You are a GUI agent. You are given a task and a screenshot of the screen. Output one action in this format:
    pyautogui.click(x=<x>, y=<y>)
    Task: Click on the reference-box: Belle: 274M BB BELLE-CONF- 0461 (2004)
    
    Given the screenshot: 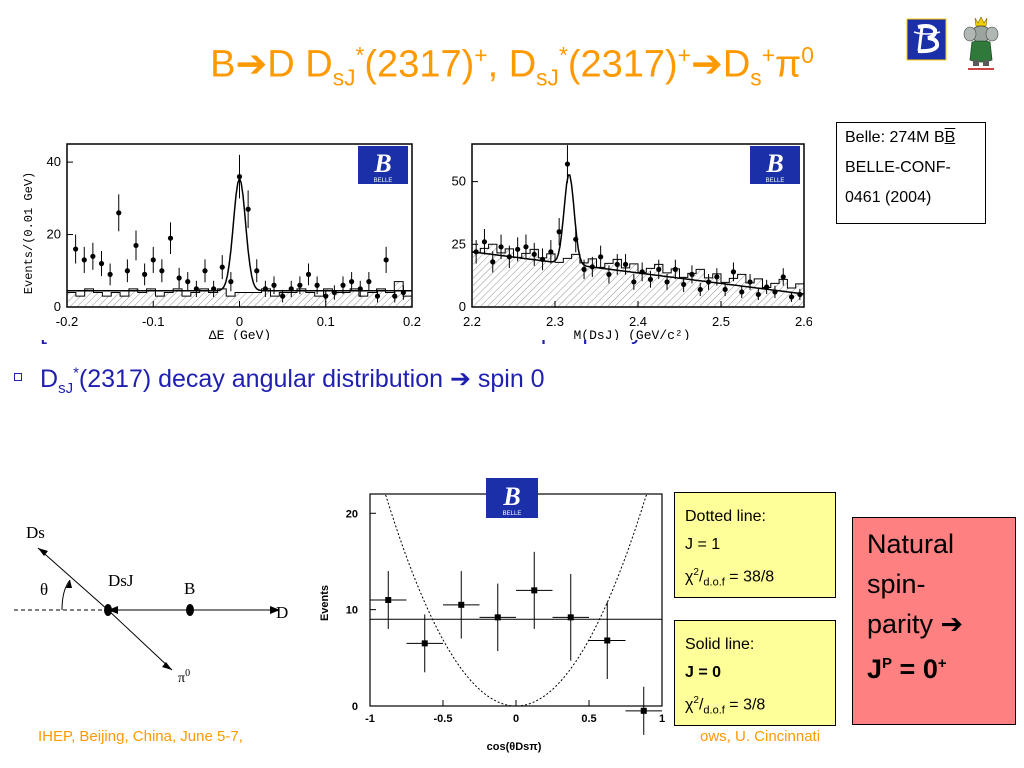 What is the action you would take?
    pyautogui.click(x=911, y=173)
    